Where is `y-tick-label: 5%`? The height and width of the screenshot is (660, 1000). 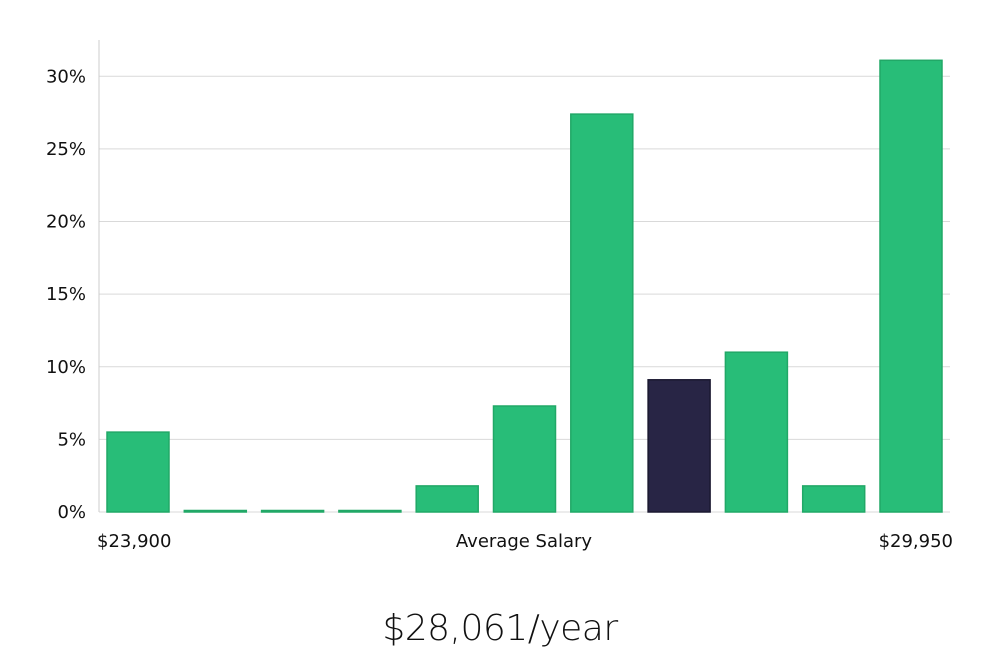
y-tick-label: 5% is located at coordinates (71, 439).